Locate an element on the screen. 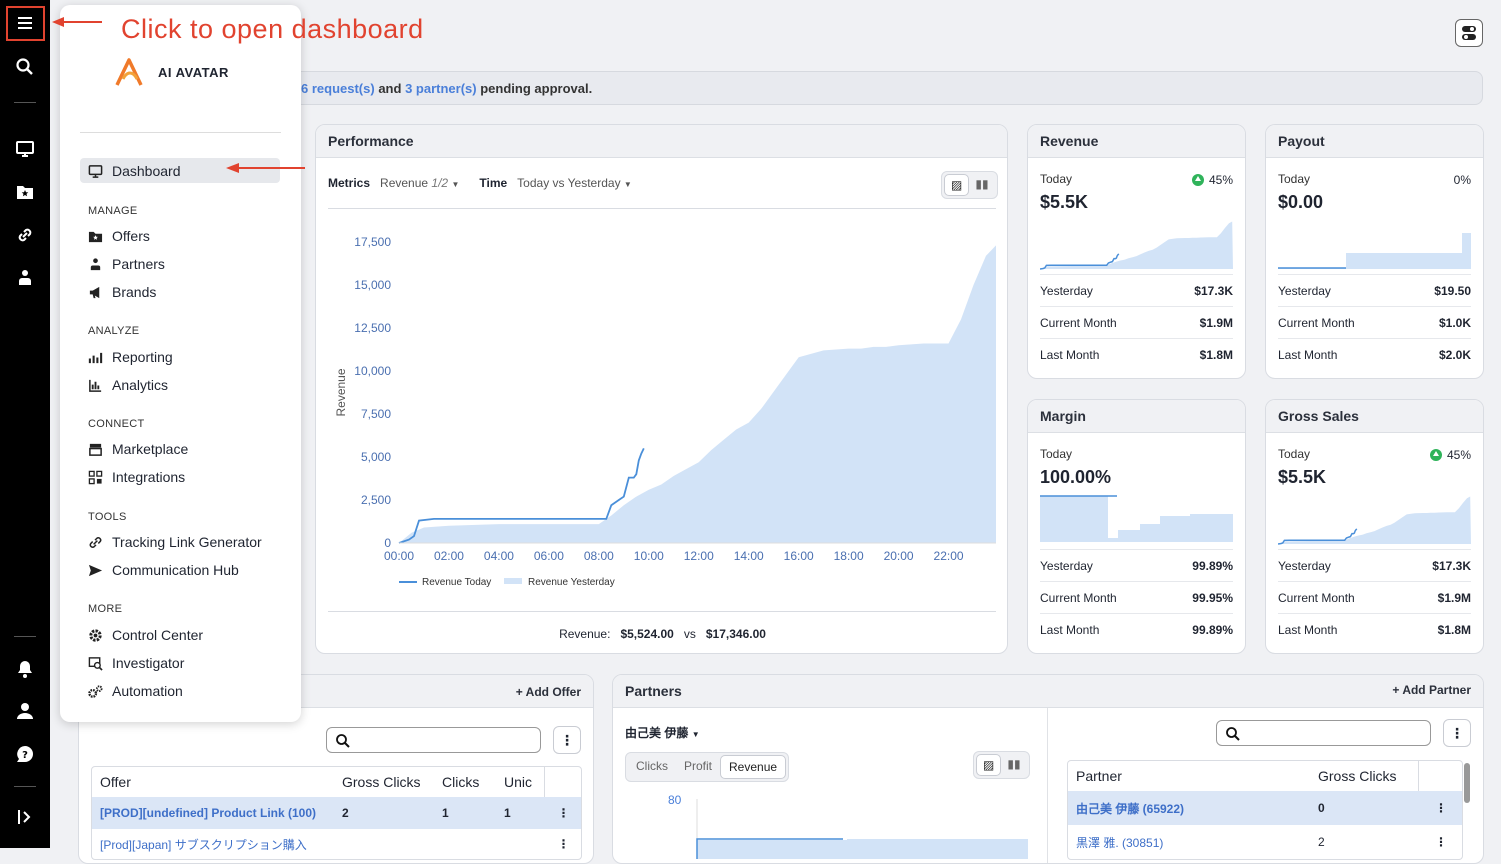  settings-toggle-button is located at coordinates (1469, 33).